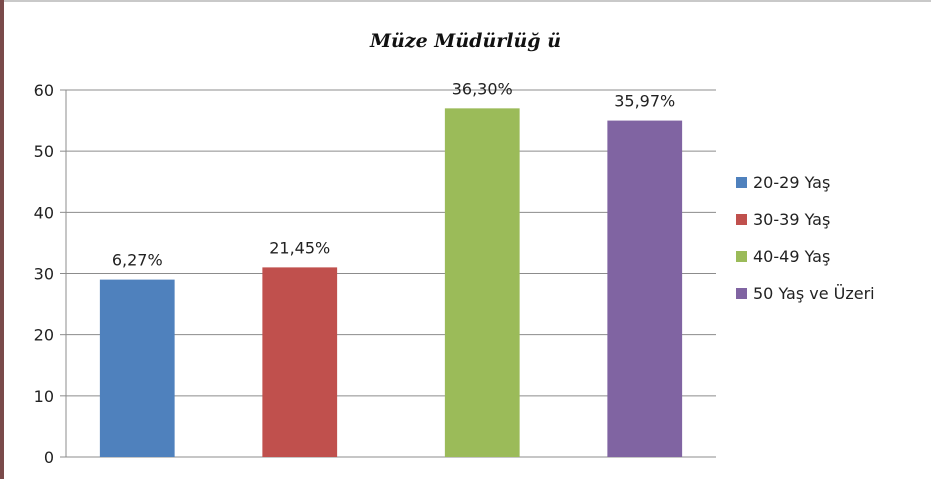 The width and height of the screenshot is (931, 479). Describe the element at coordinates (44, 396) in the screenshot. I see `y-tick-label: 10` at that location.